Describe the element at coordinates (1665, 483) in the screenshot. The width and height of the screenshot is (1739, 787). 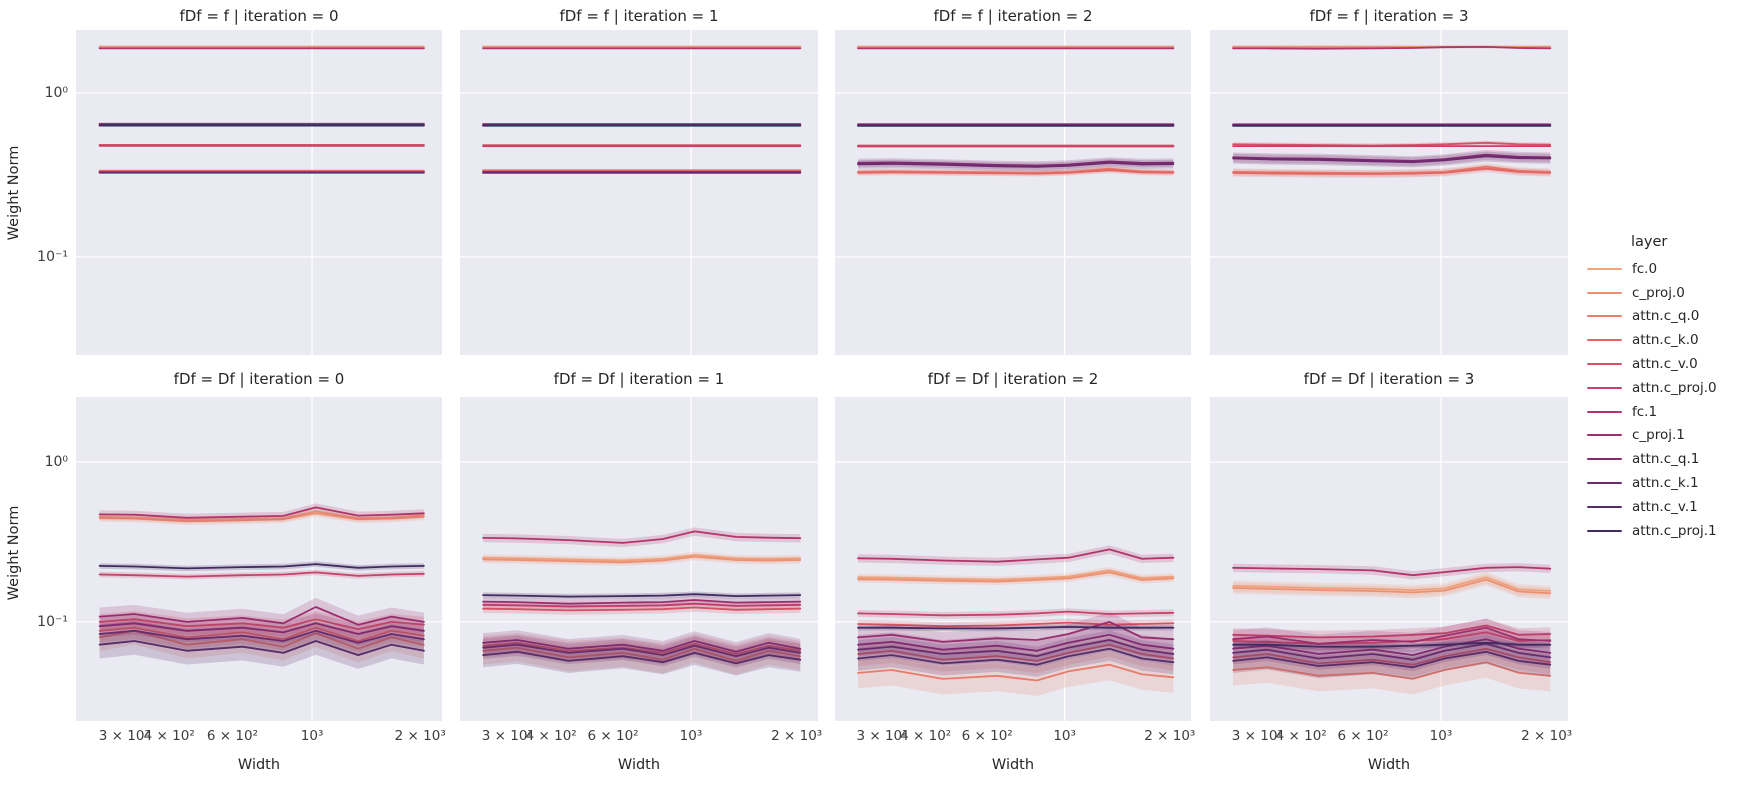
I see `legend-entry-label: attn.c_k.1` at that location.